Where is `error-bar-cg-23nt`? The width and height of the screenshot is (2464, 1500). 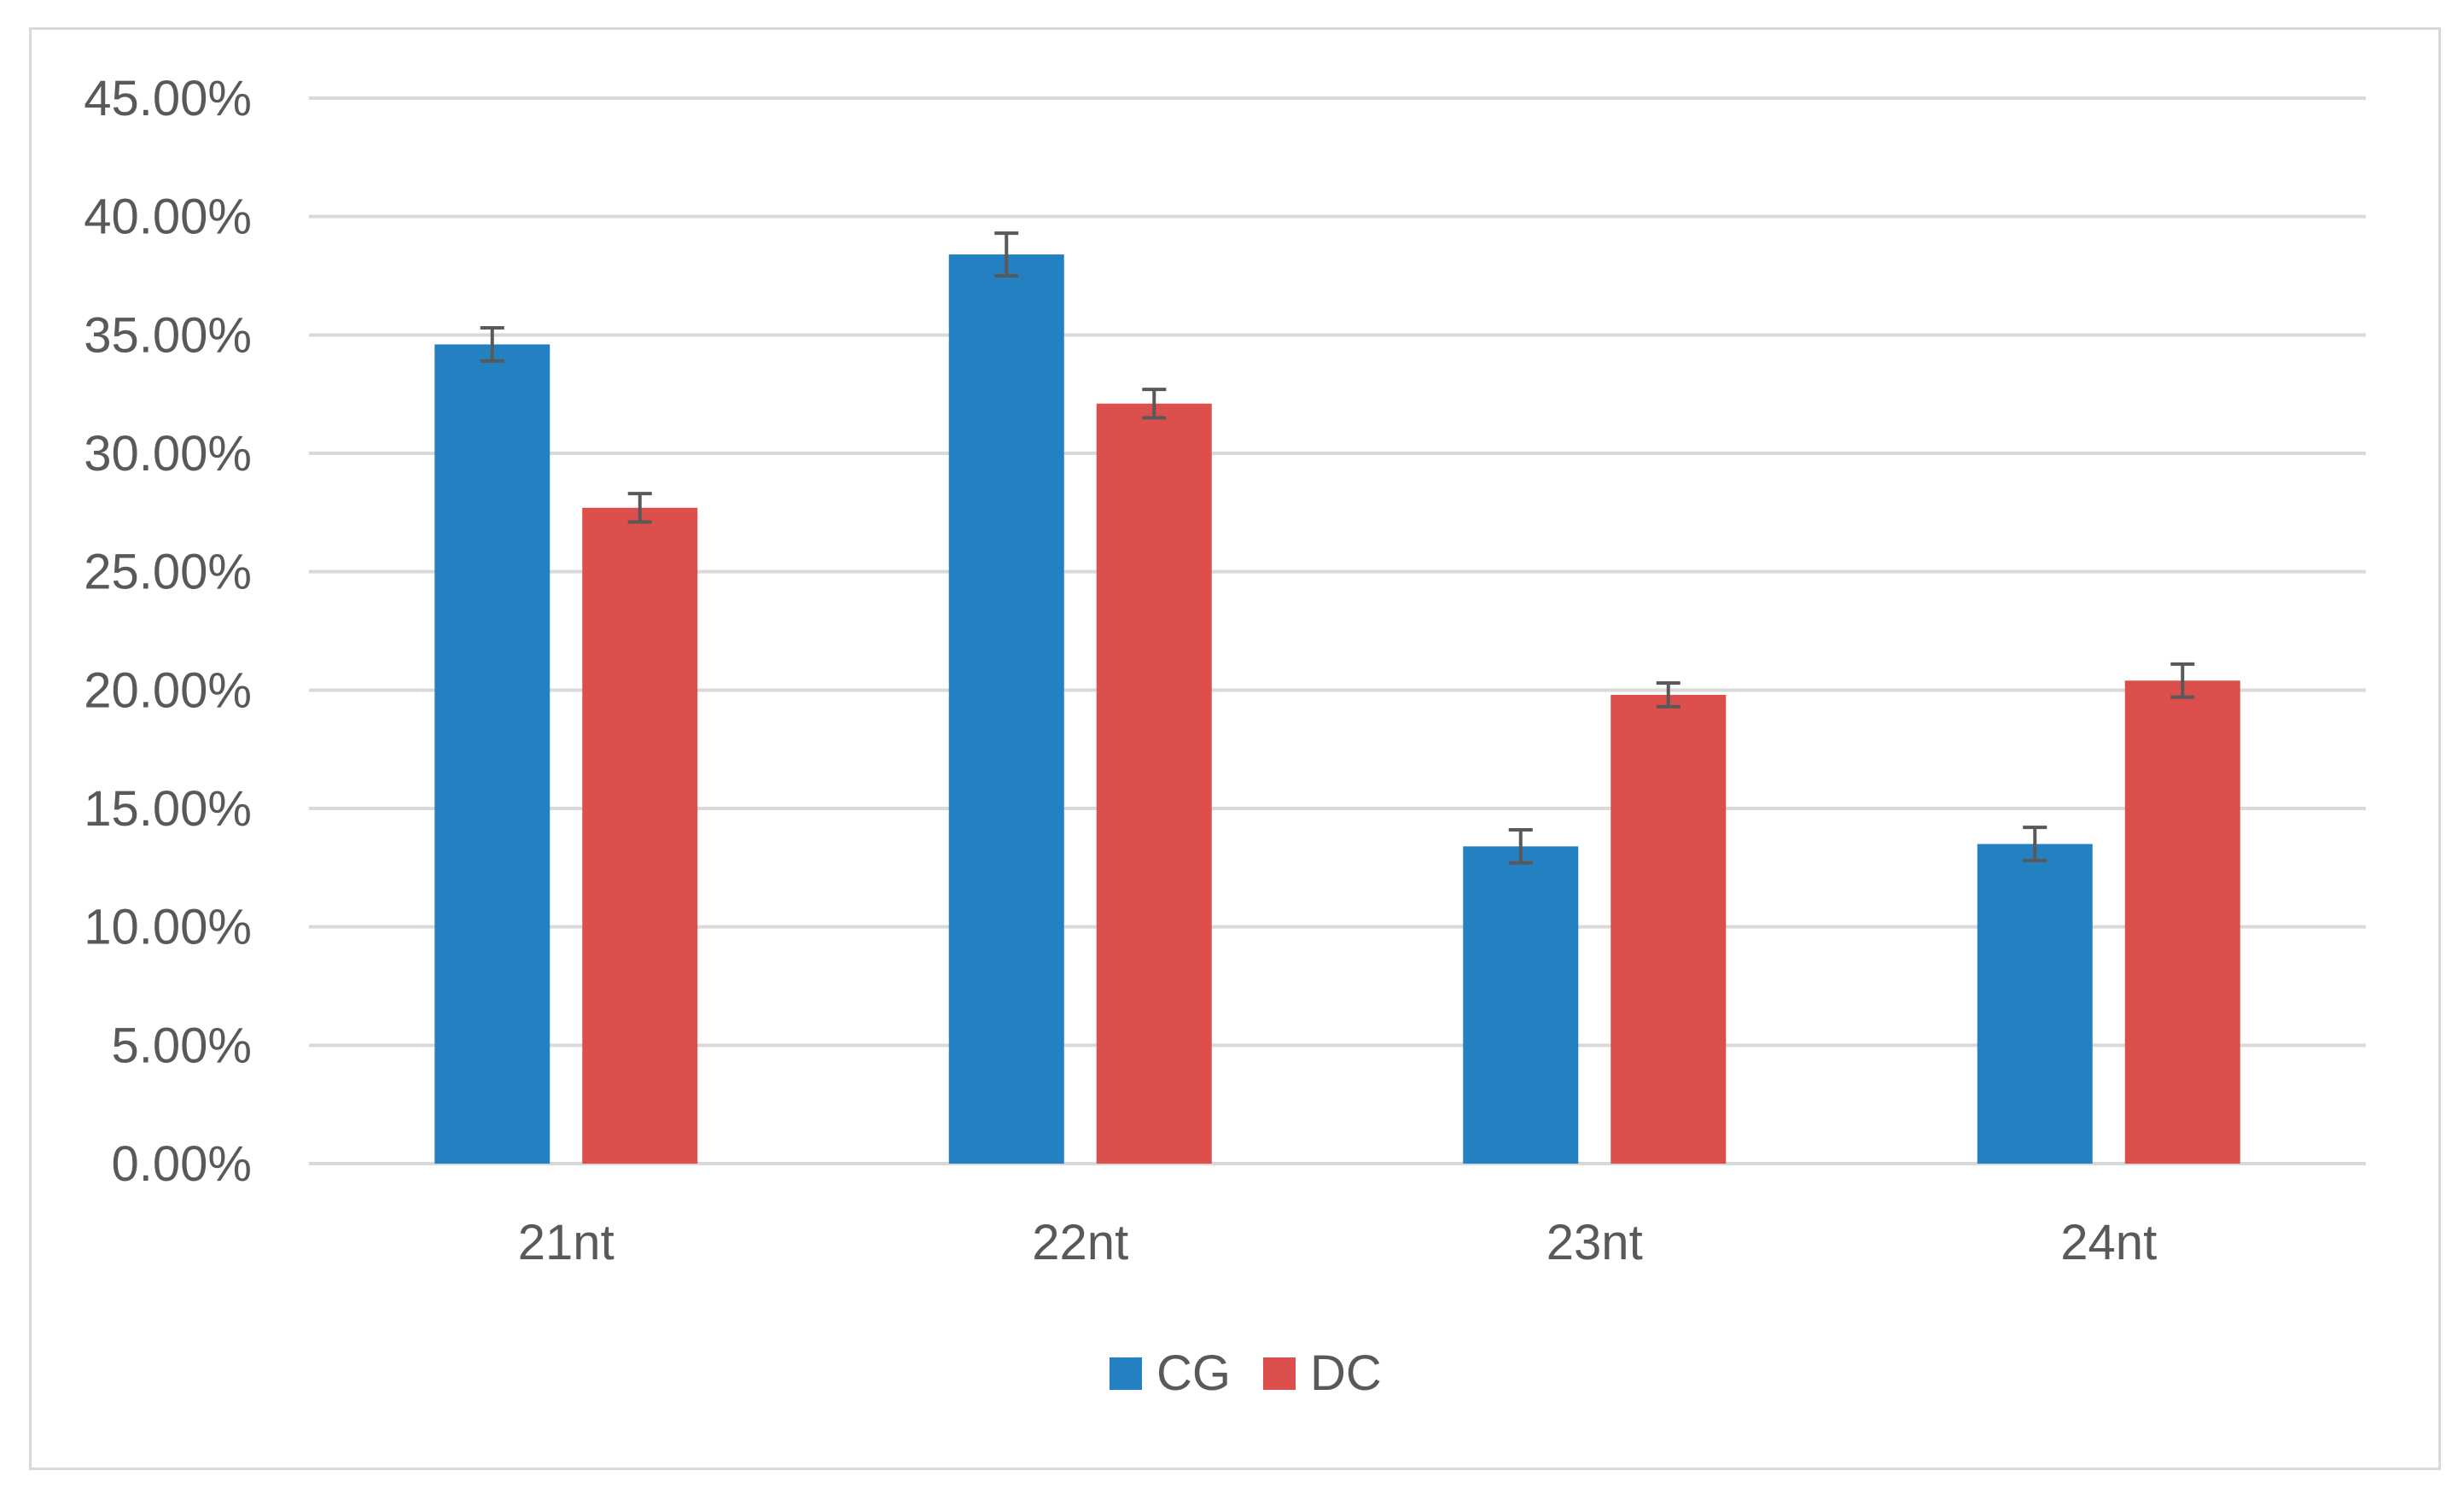 error-bar-cg-23nt is located at coordinates (1520, 846).